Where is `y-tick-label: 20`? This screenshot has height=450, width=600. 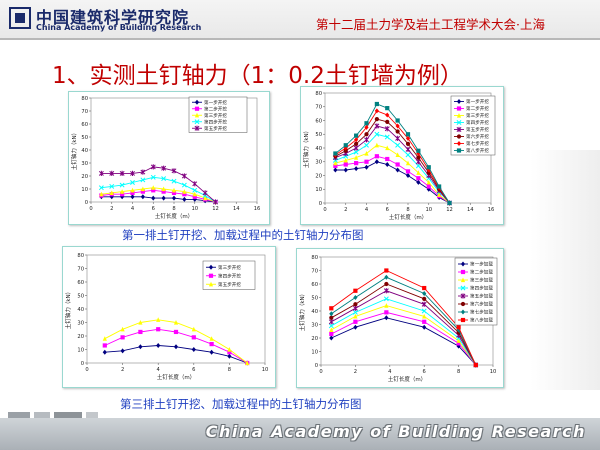 y-tick-label: 20 is located at coordinates (80, 337).